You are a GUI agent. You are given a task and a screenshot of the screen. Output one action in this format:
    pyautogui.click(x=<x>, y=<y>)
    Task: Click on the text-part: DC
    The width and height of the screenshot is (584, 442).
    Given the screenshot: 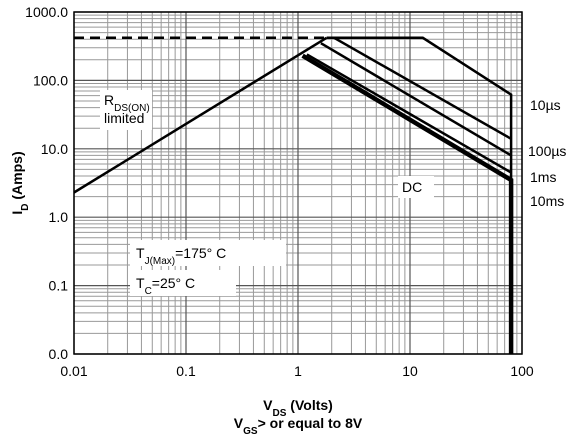 What is the action you would take?
    pyautogui.click(x=412, y=187)
    